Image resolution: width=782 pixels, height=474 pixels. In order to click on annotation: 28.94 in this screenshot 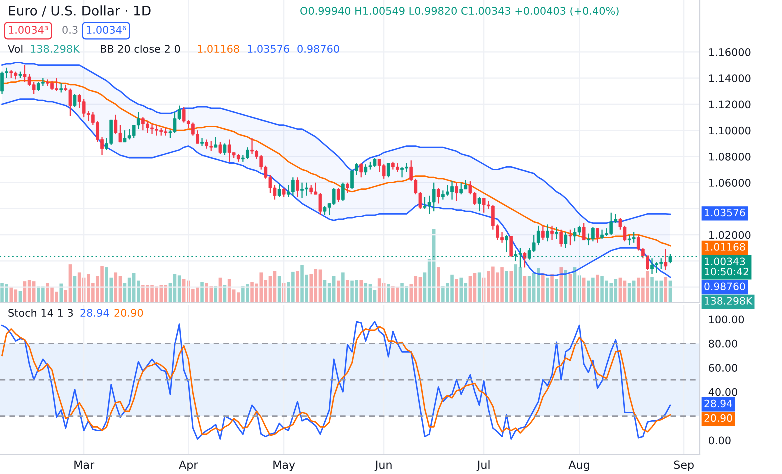, I will do `click(95, 313)`.